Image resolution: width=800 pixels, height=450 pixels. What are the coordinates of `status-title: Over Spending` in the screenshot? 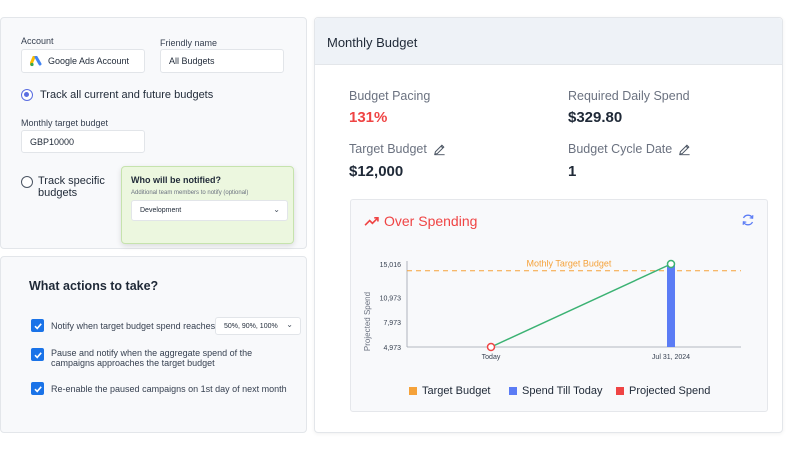 It's located at (431, 221).